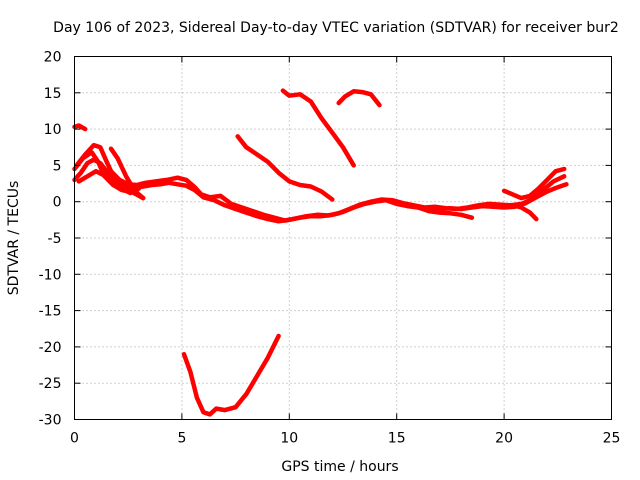  I want to click on y-tick-label: -5, so click(55, 239).